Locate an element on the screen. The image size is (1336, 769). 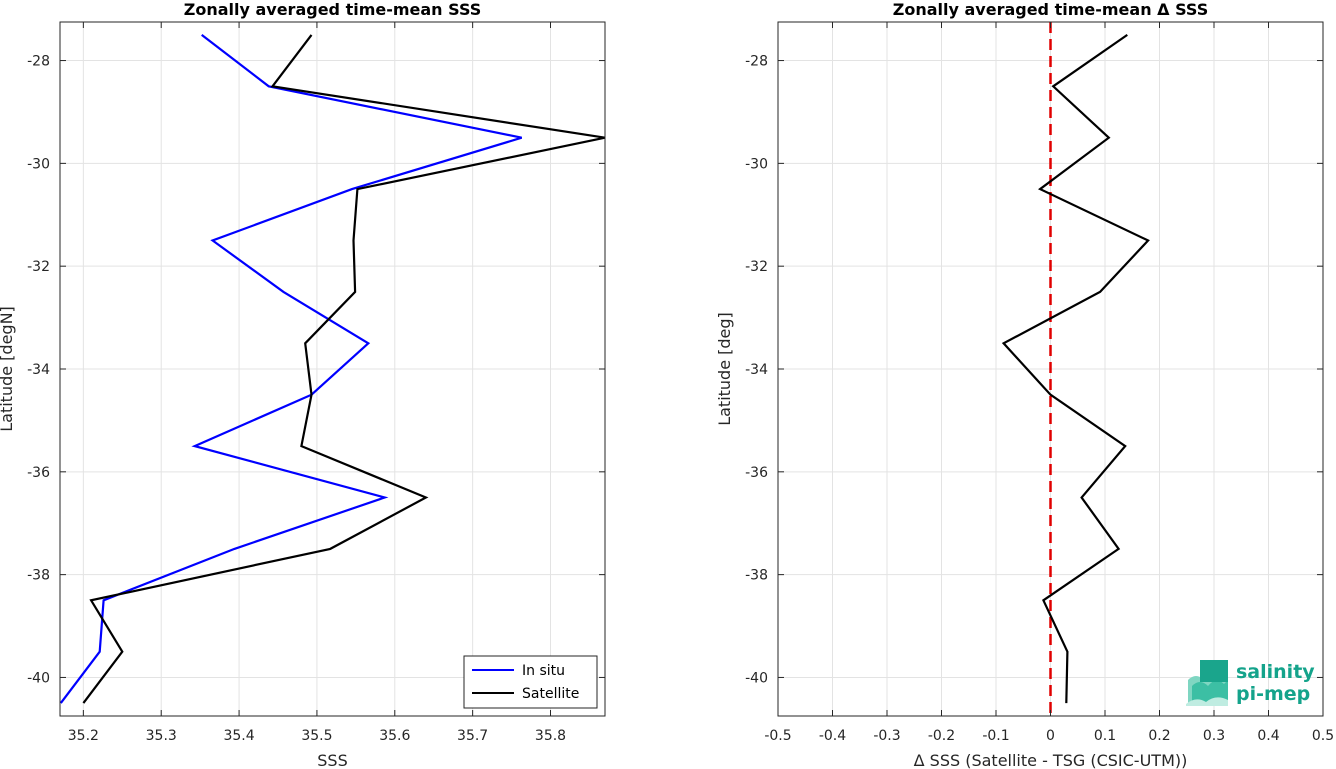
logo-text-salinity: salinity is located at coordinates (1275, 672).